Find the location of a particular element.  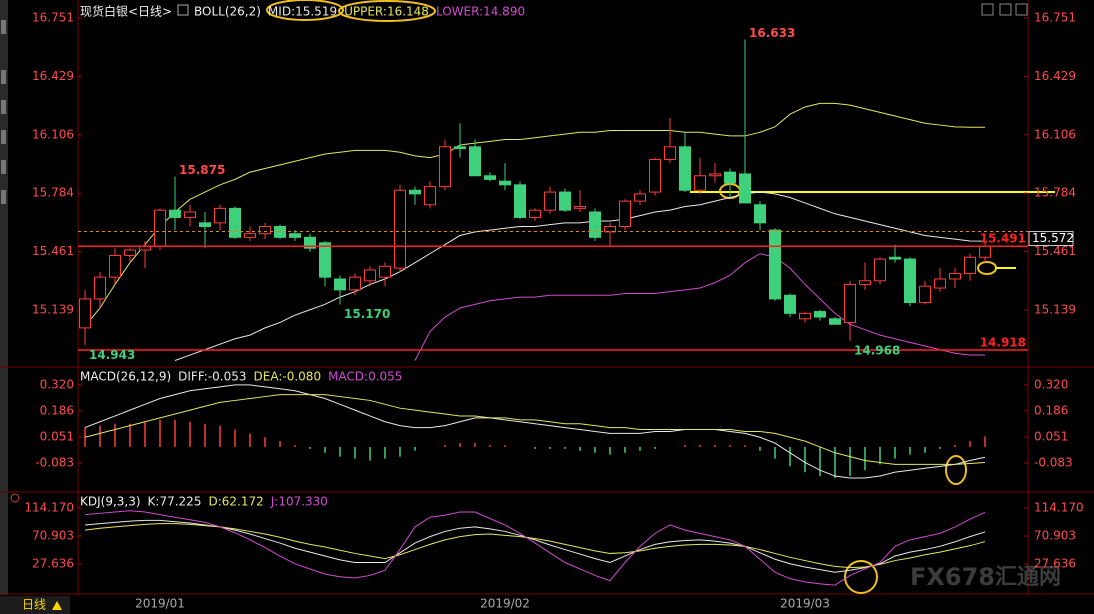

price-box is located at coordinates (1051, 239).